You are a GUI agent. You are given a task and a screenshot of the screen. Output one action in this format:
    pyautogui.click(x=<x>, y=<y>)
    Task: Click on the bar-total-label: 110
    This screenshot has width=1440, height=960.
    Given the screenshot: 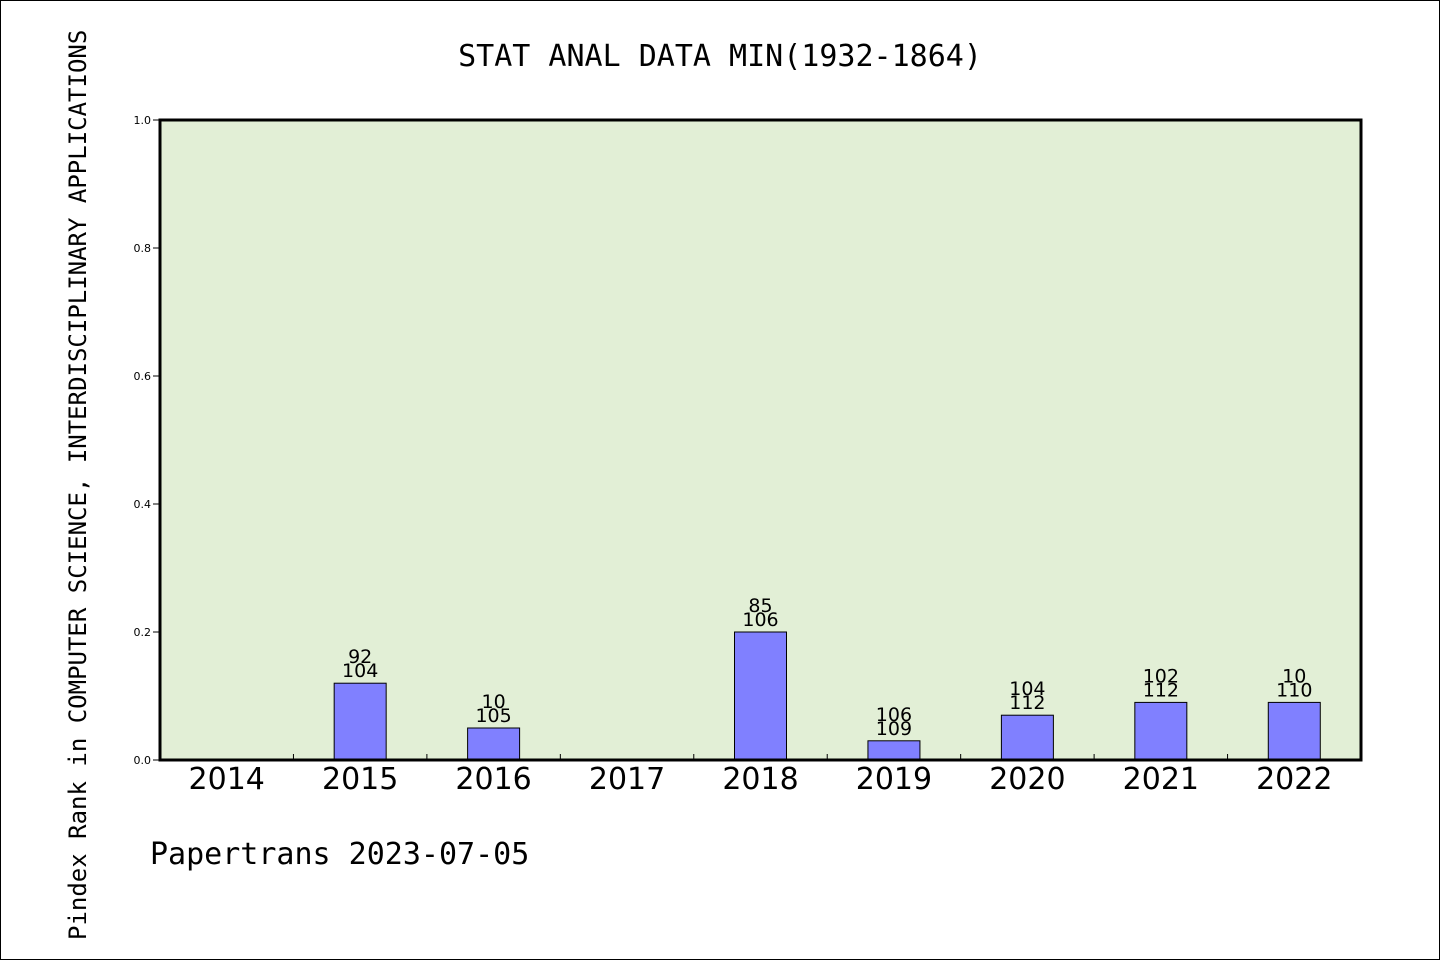 What is the action you would take?
    pyautogui.click(x=1294, y=690)
    